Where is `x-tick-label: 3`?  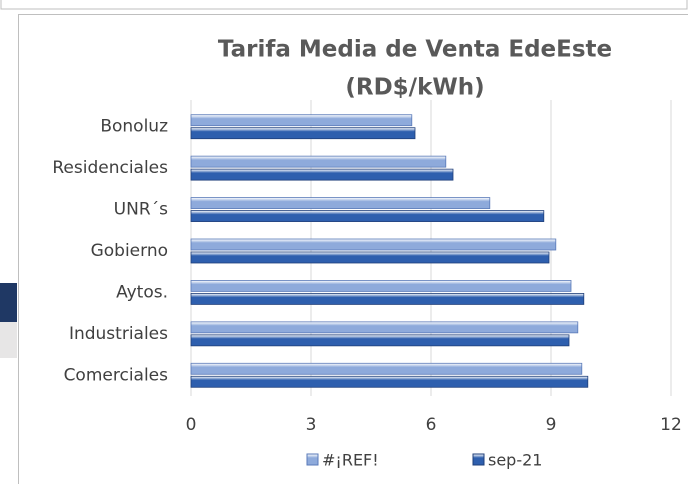 x-tick-label: 3 is located at coordinates (311, 425).